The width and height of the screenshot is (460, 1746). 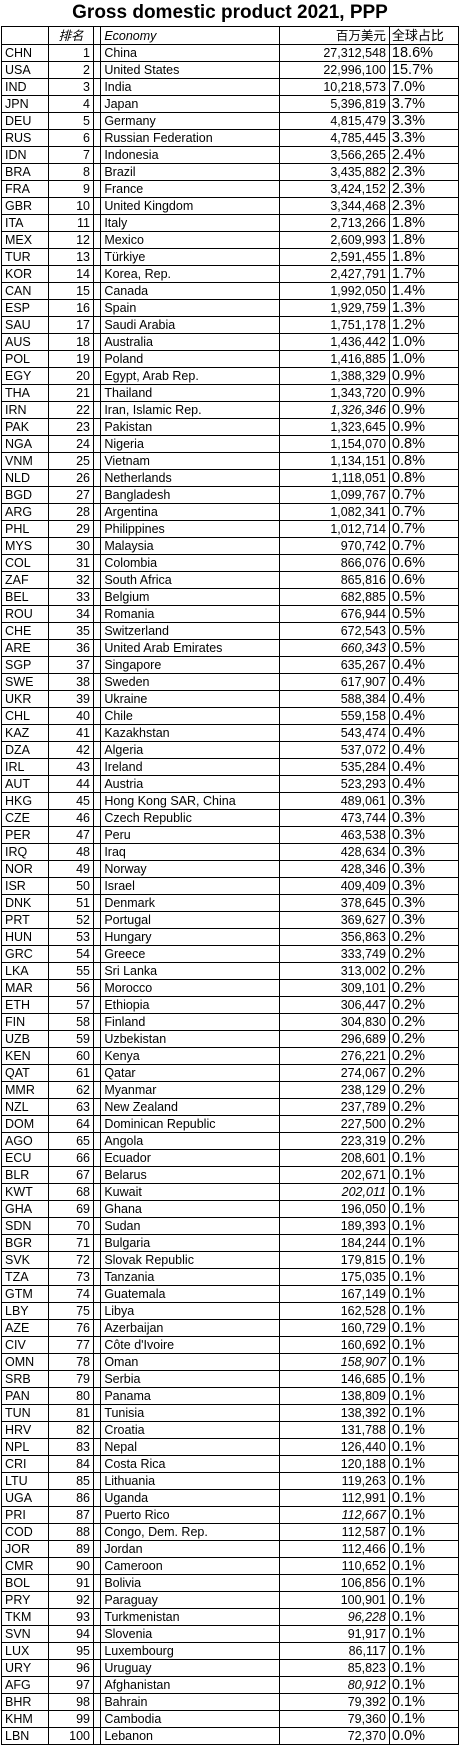 What do you see at coordinates (334, 172) in the screenshot?
I see `cell-gdp: 3,435,882` at bounding box center [334, 172].